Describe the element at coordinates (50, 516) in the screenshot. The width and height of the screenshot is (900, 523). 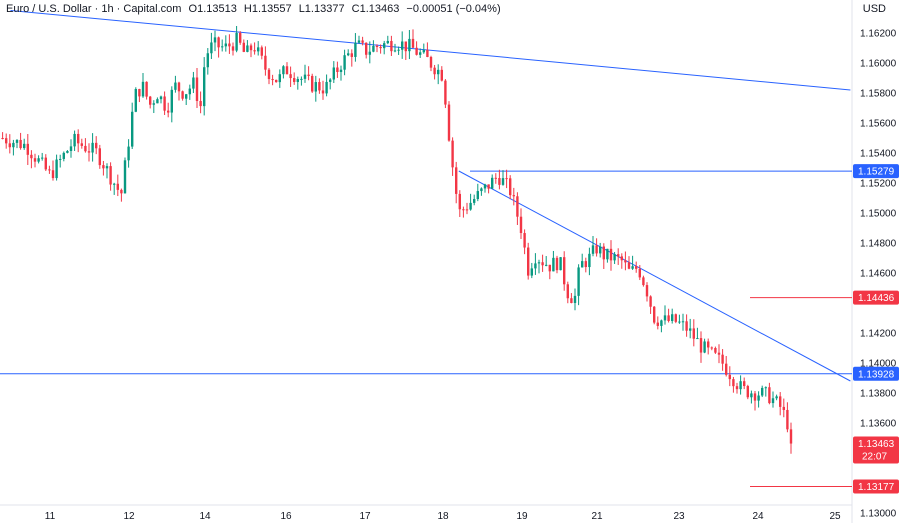
I see `x-tick-label: 11` at that location.